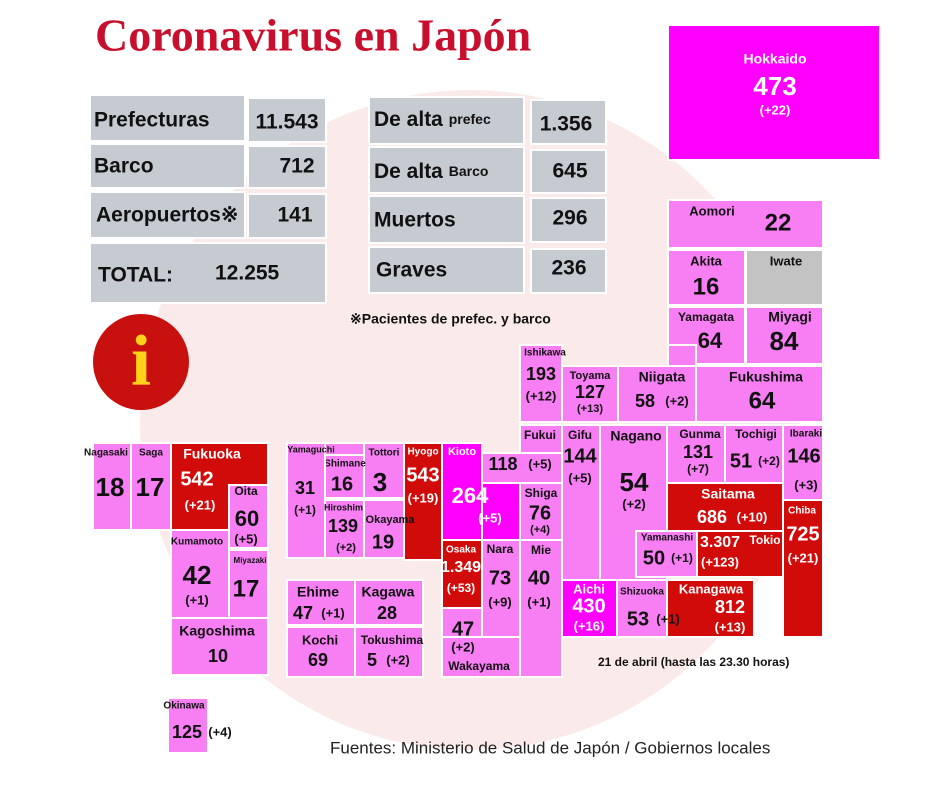 Image resolution: width=940 pixels, height=788 pixels. What do you see at coordinates (589, 588) in the screenshot?
I see `prefecture-name: Aichi` at bounding box center [589, 588].